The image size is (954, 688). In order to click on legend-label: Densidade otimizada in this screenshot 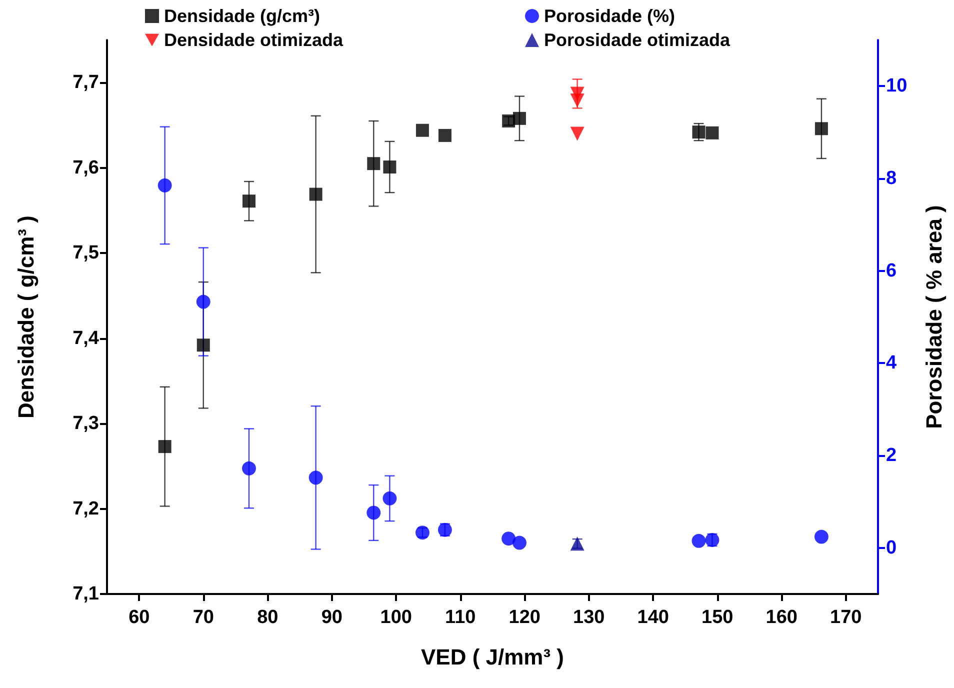, I will do `click(254, 40)`.